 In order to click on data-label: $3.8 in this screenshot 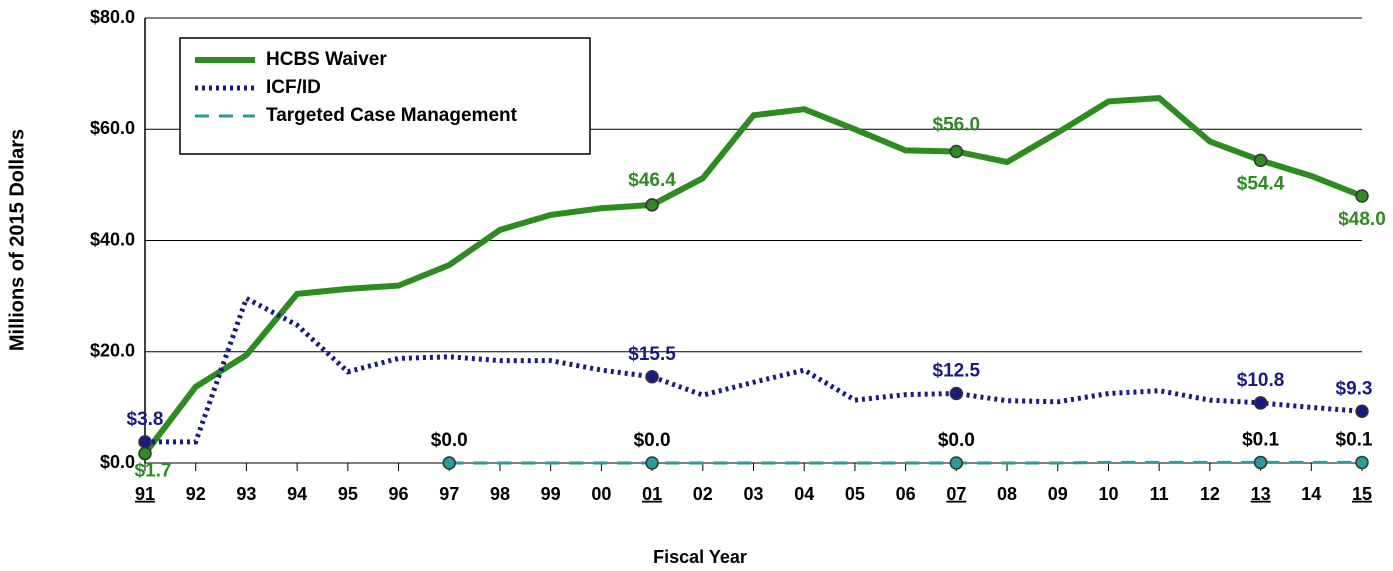, I will do `click(145, 419)`.